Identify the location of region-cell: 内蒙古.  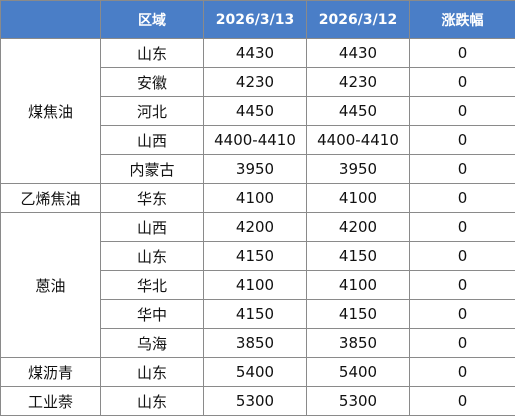
(152, 169).